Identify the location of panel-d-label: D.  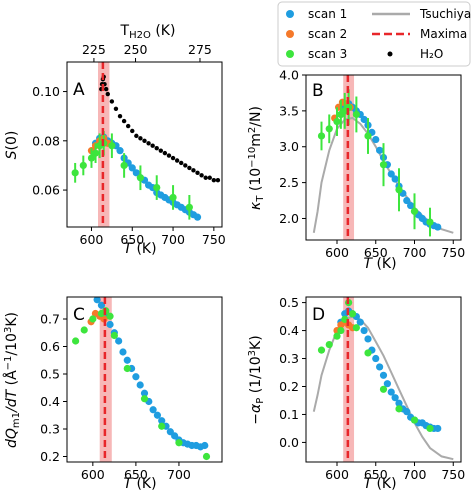
(318, 315).